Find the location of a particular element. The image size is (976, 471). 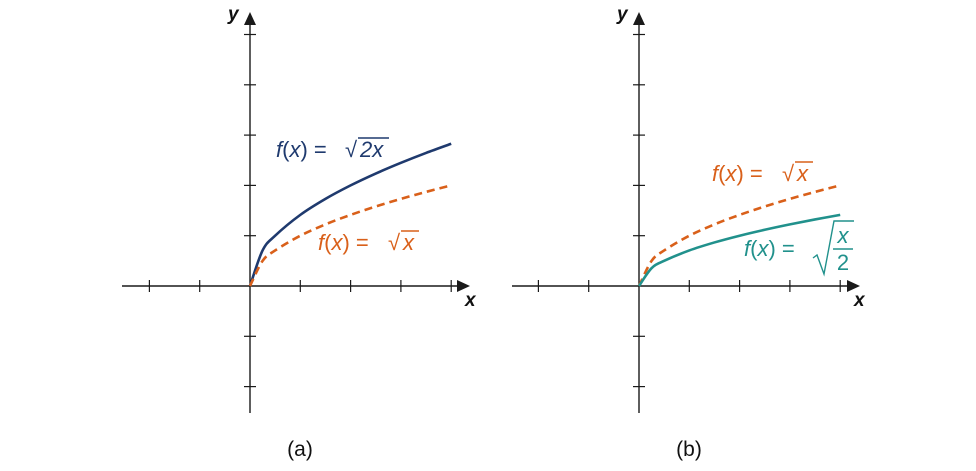

panel-b-y-axis-label: y is located at coordinates (622, 14).